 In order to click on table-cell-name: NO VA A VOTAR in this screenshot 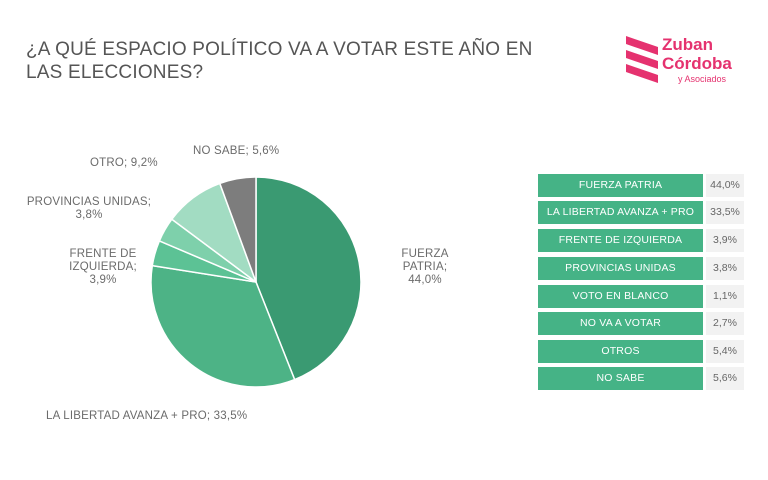, I will do `click(620, 323)`.